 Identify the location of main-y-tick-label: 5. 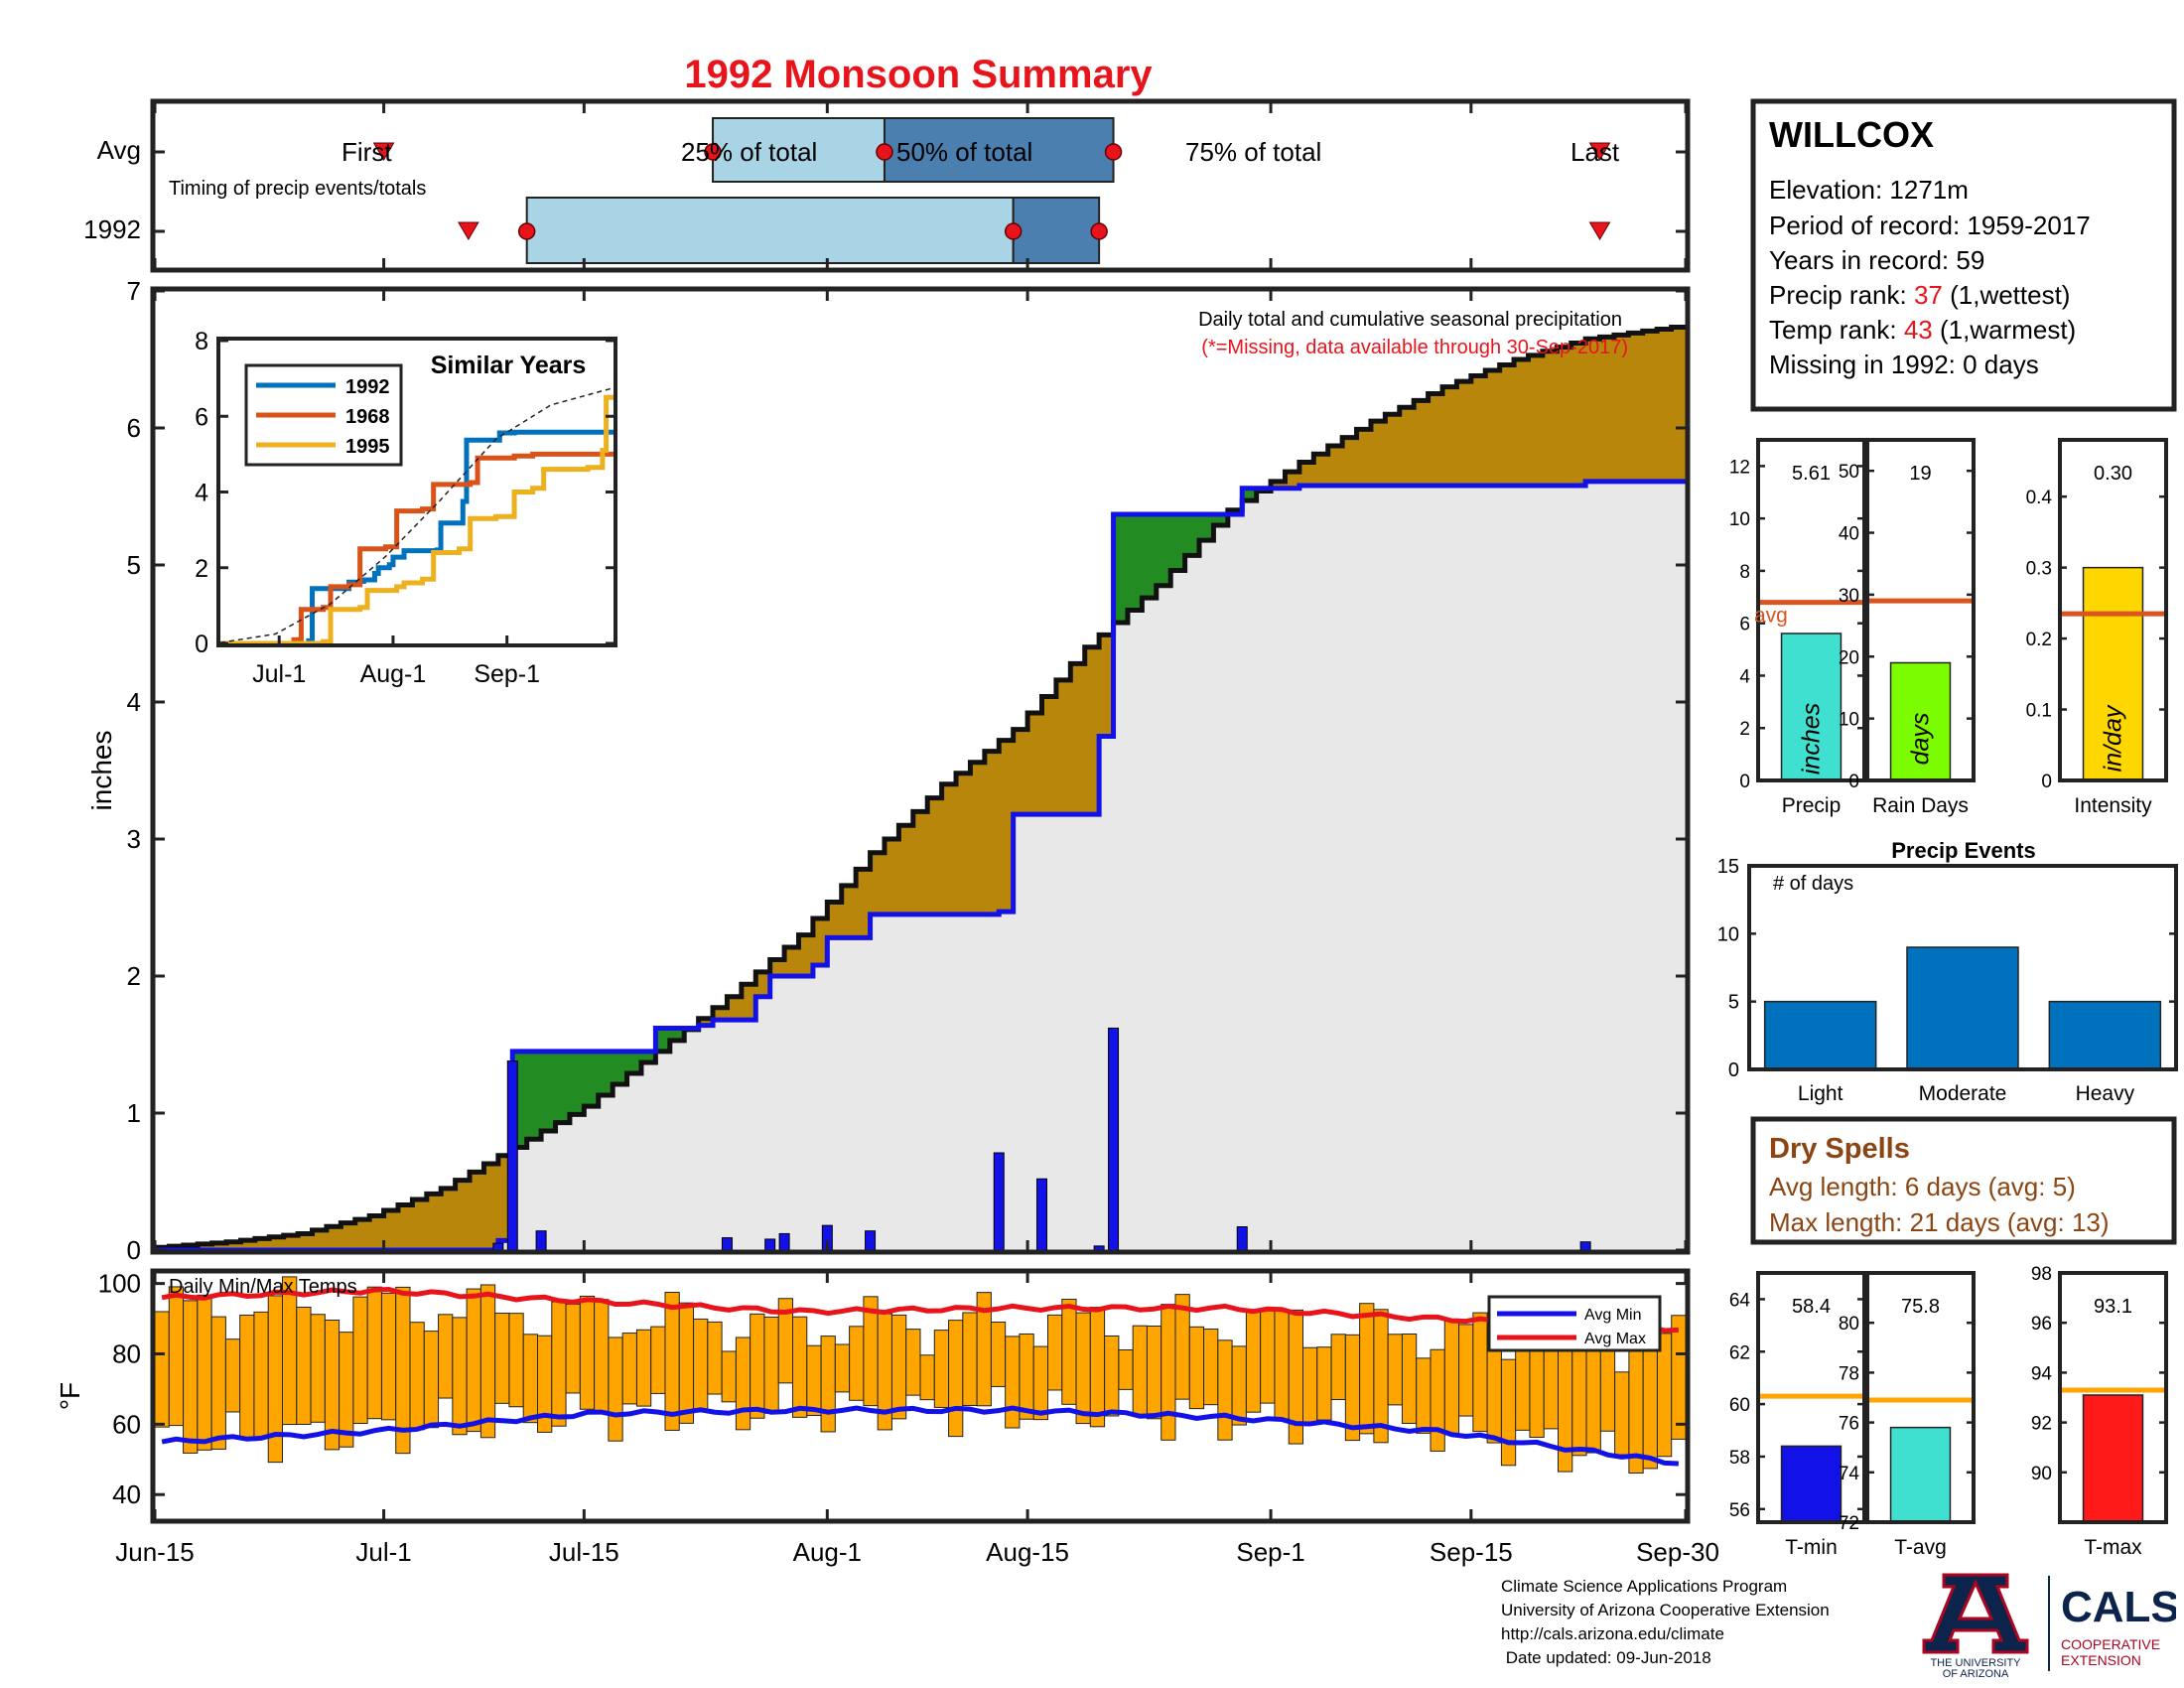
(134, 565).